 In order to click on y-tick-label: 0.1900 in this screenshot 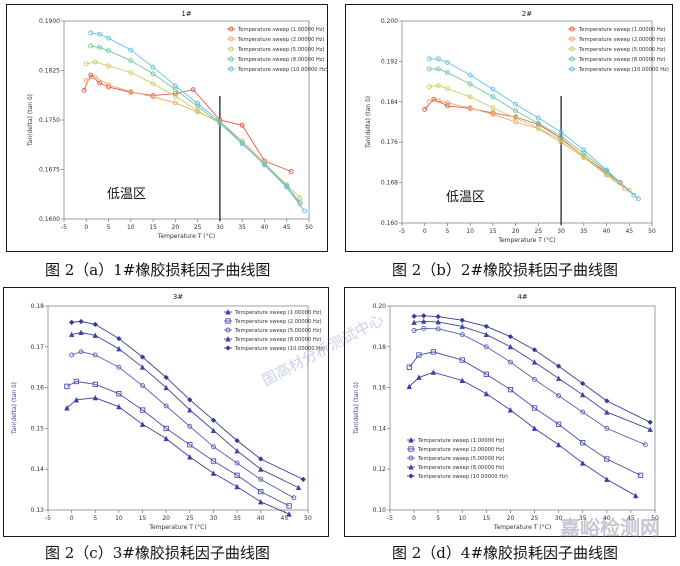, I will do `click(49, 21)`.